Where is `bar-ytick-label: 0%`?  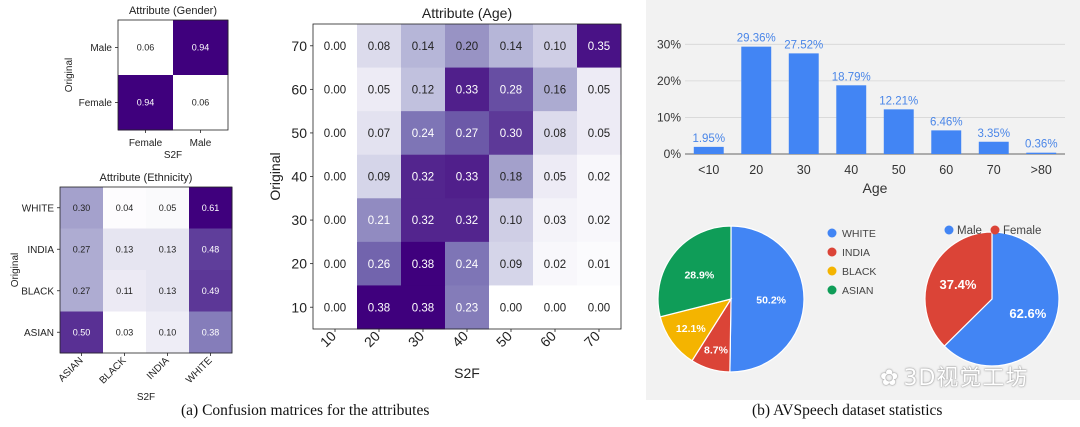 bar-ytick-label: 0% is located at coordinates (673, 154).